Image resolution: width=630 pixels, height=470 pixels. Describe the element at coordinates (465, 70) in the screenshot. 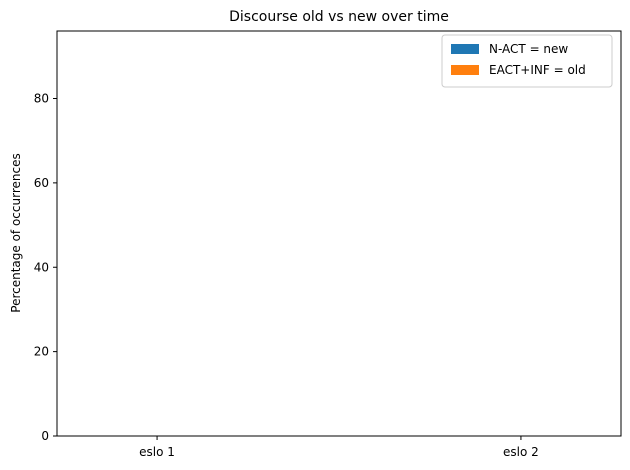

I see `legend-swatch-old` at that location.